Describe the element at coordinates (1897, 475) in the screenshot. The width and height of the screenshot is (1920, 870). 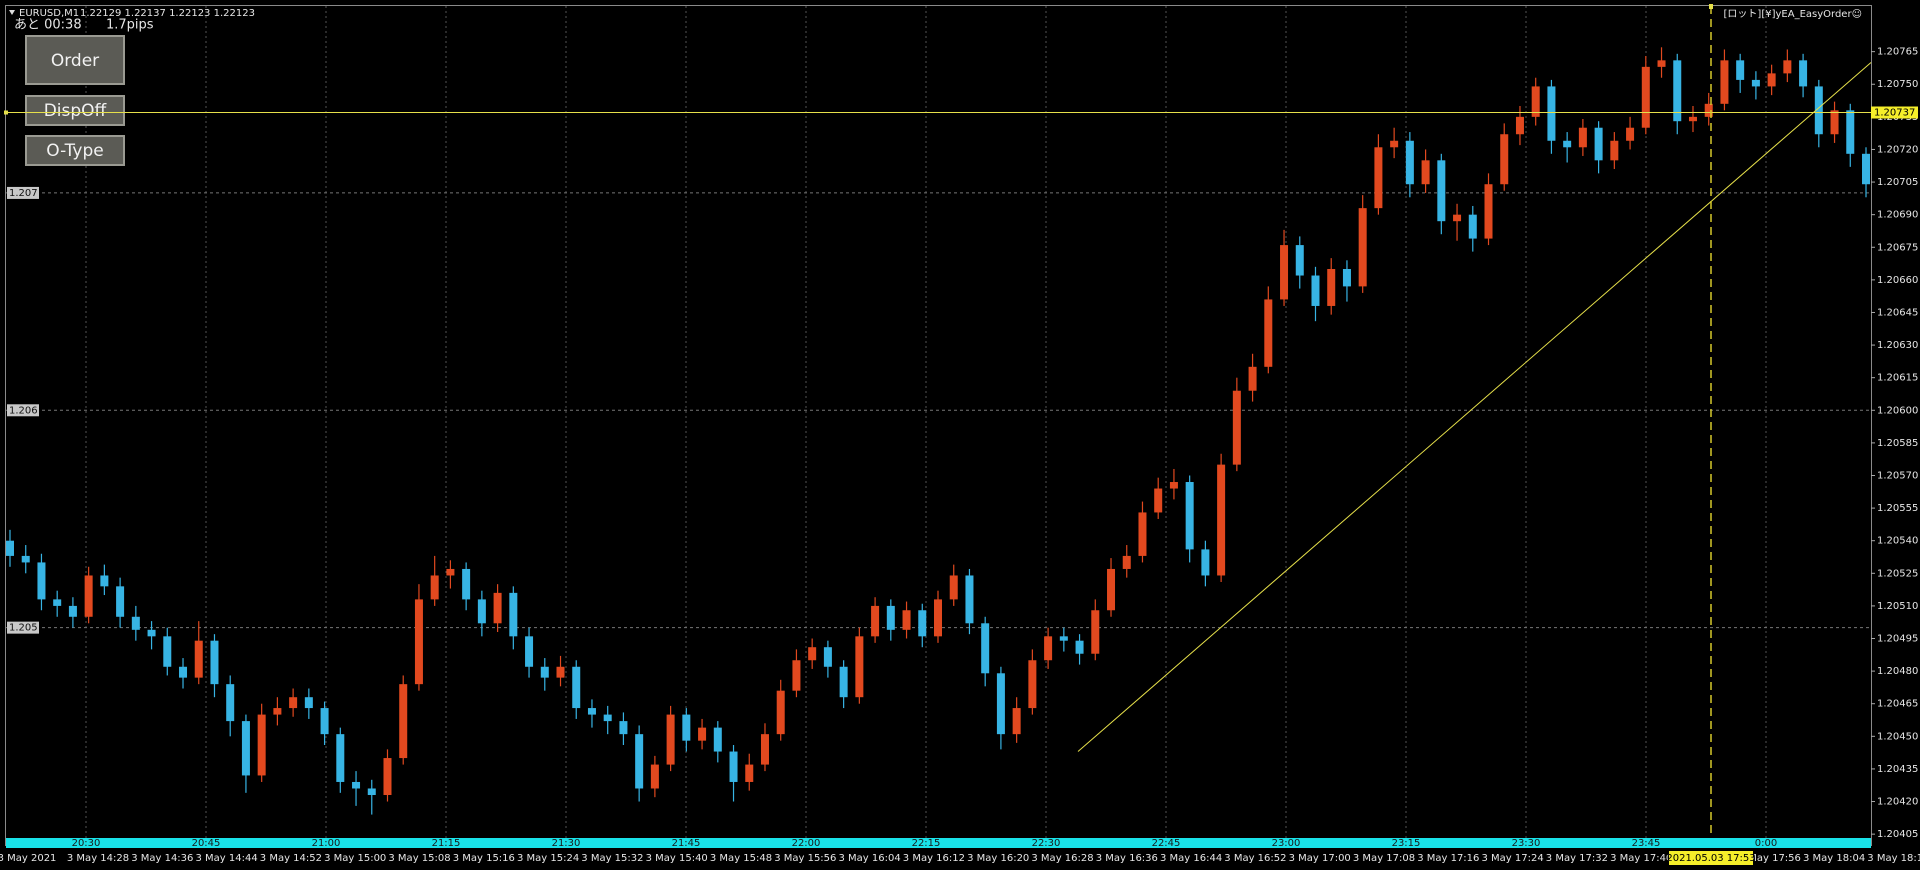
I see `y-tick-label: 1.20570` at that location.